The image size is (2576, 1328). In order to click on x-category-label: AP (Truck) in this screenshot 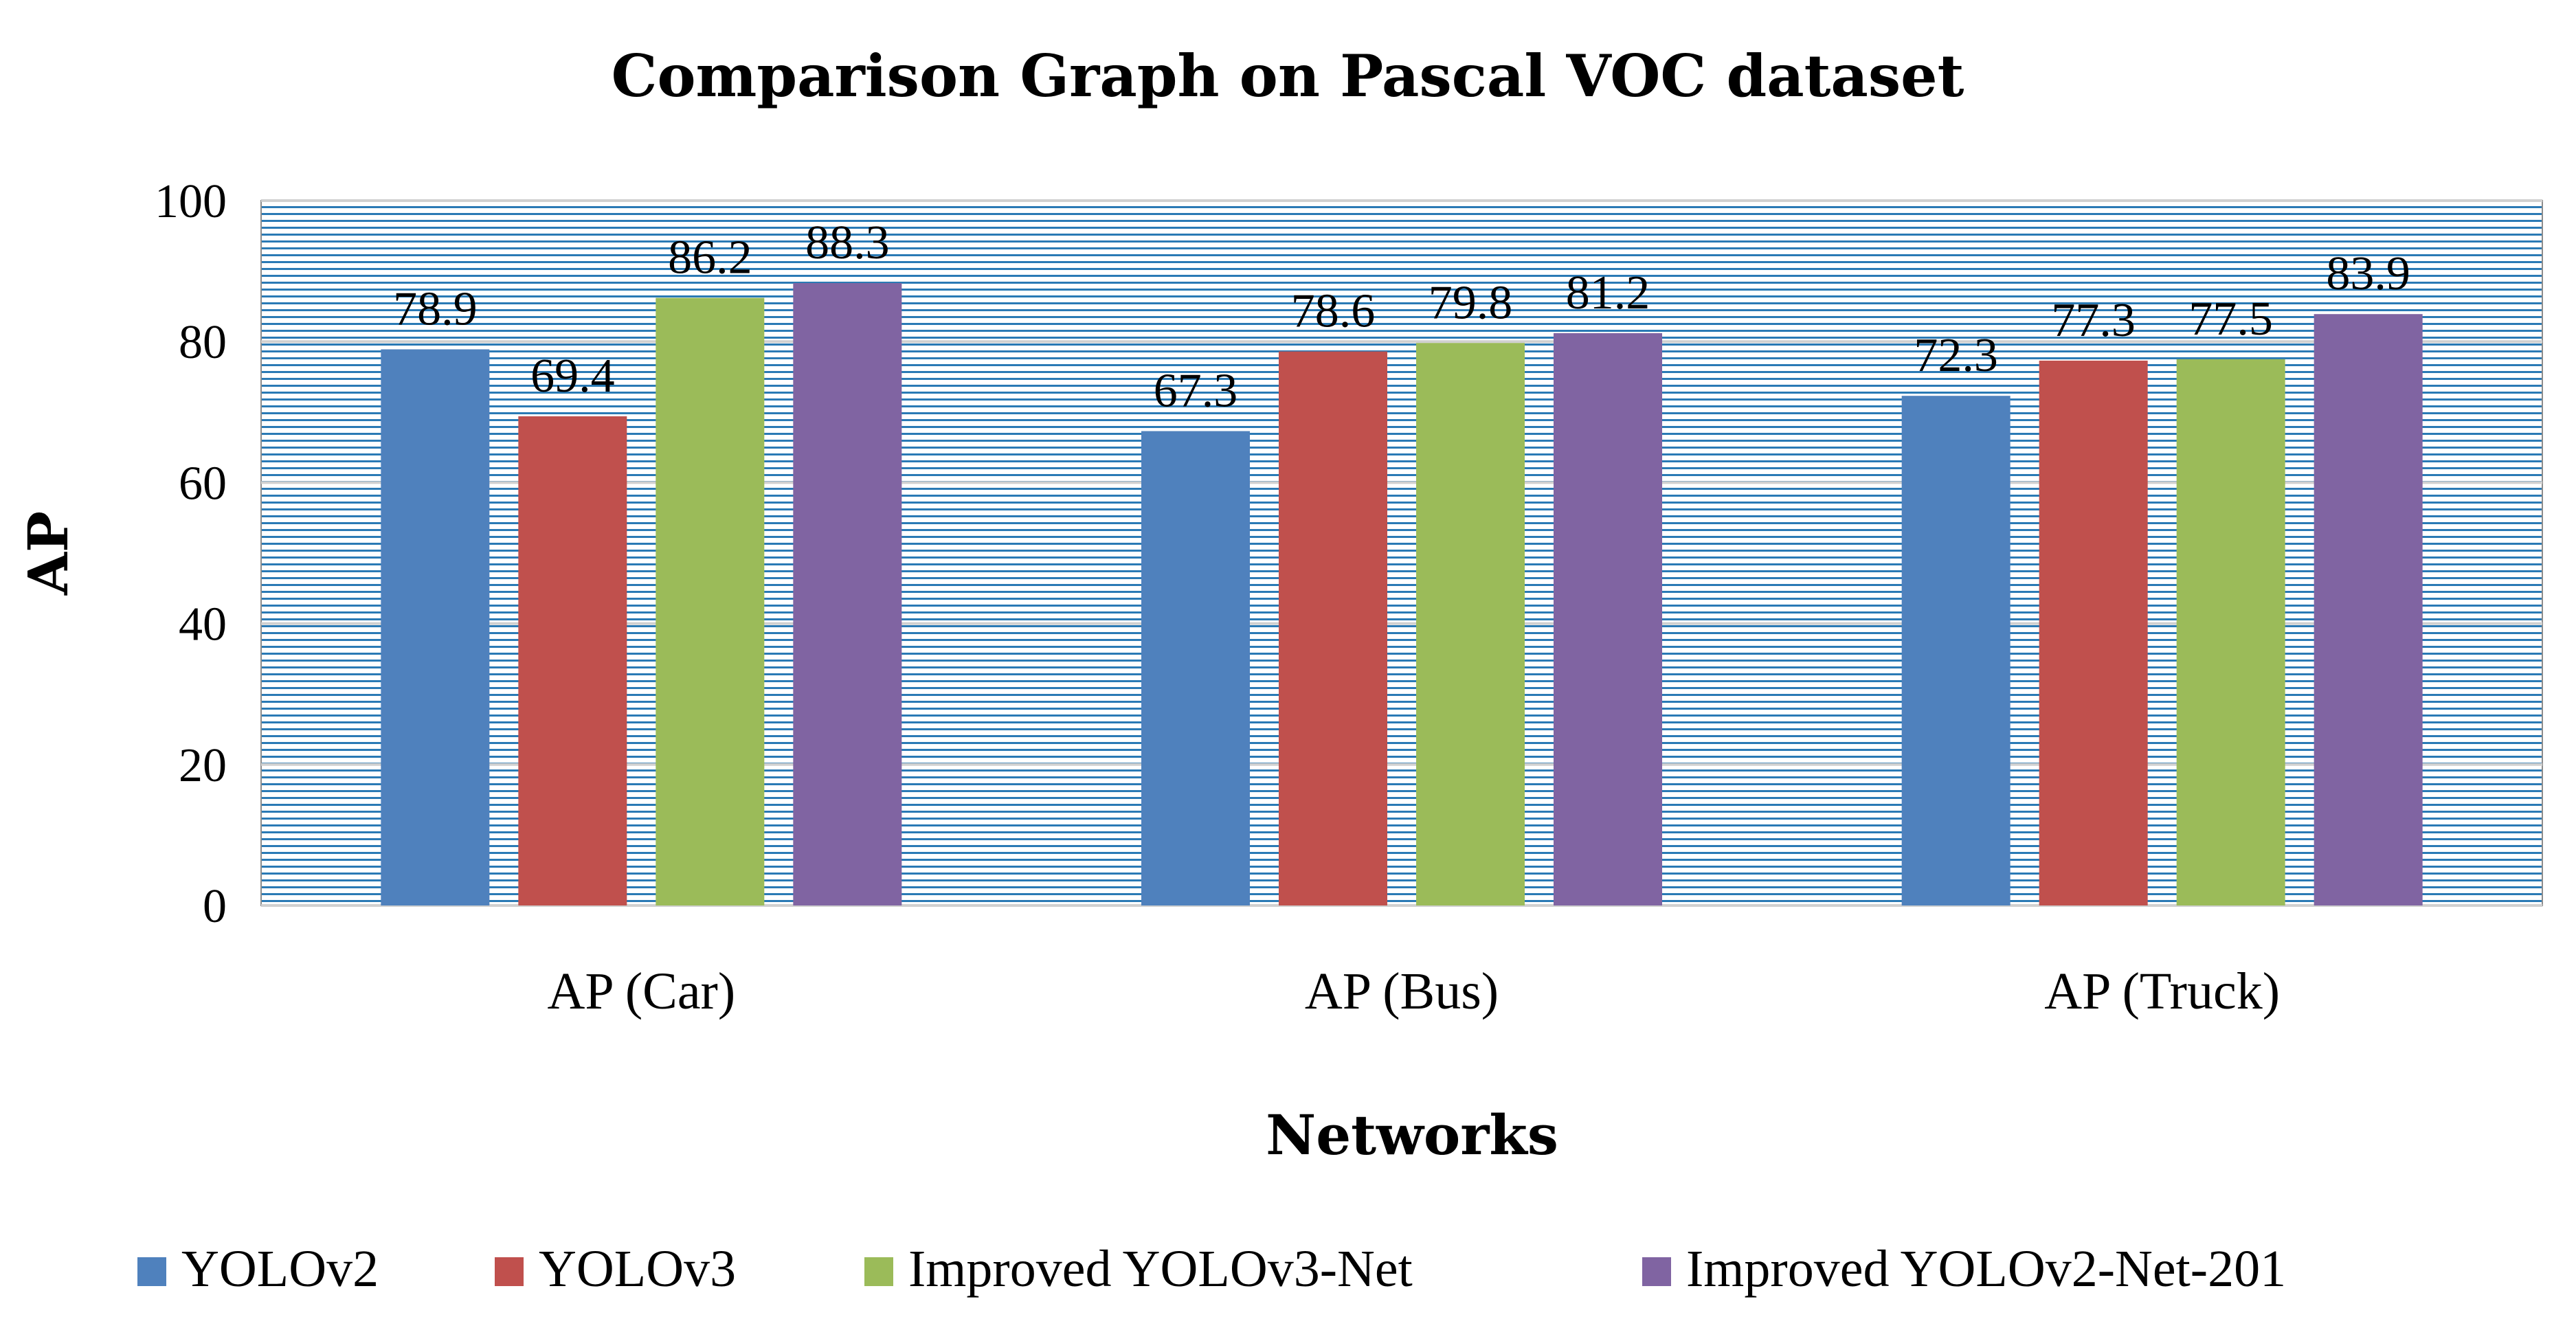, I will do `click(2162, 991)`.